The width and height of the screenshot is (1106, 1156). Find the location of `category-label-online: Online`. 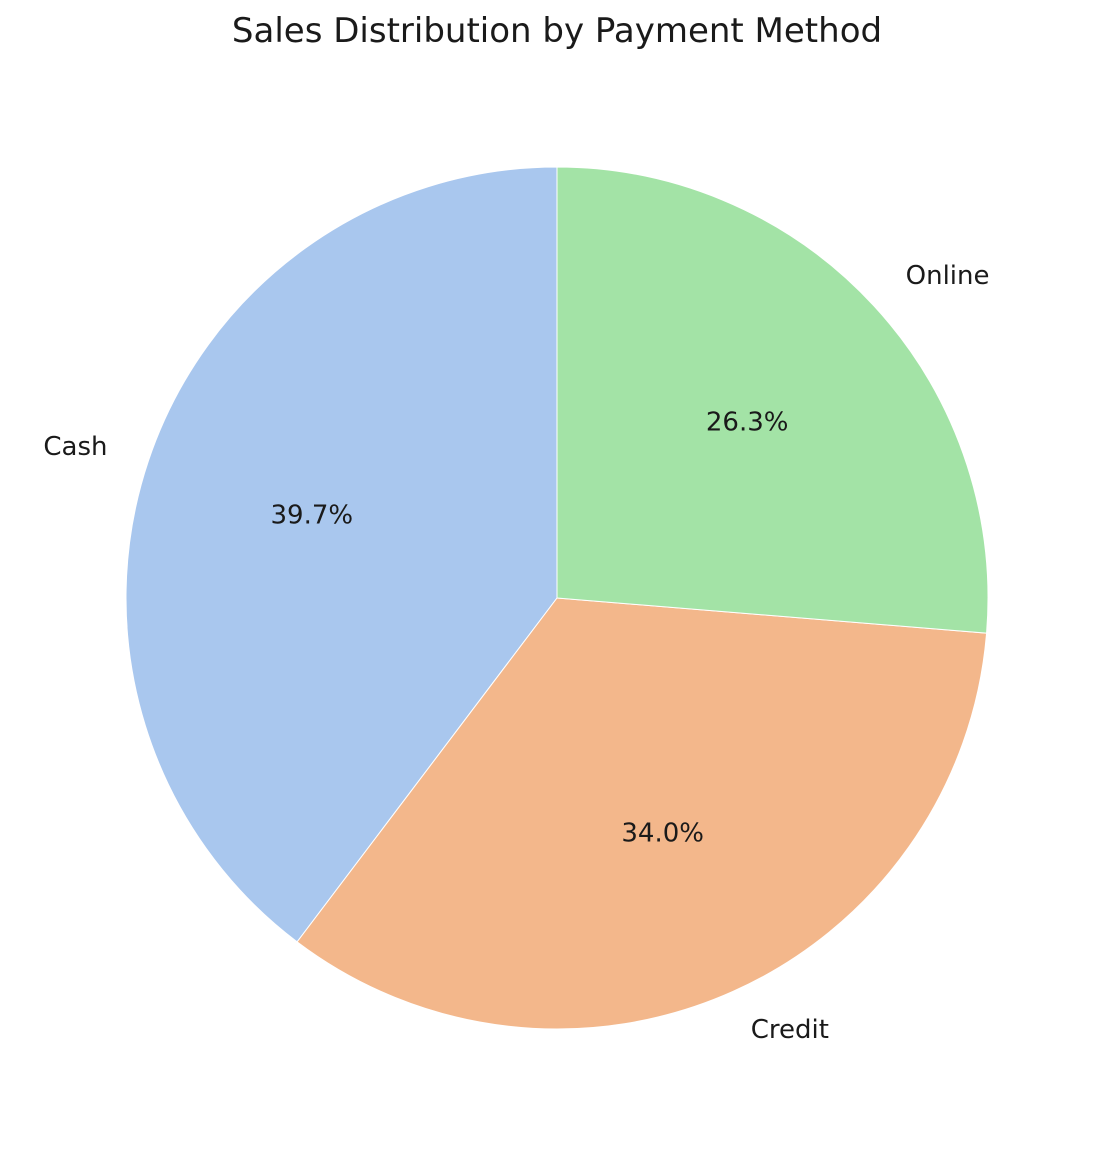

category-label-online: Online is located at coordinates (948, 276).